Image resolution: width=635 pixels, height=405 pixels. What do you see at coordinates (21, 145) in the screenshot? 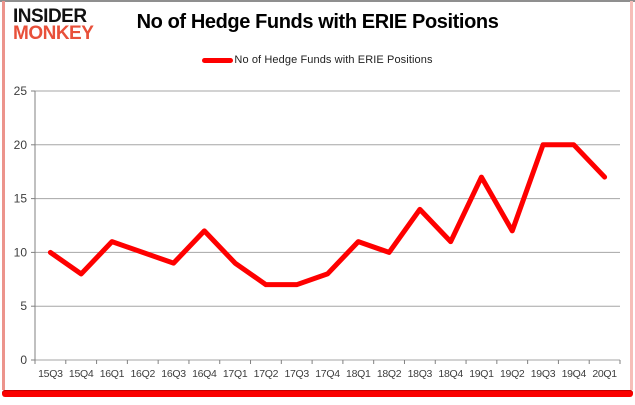
I see `y-tick-label: 20` at bounding box center [21, 145].